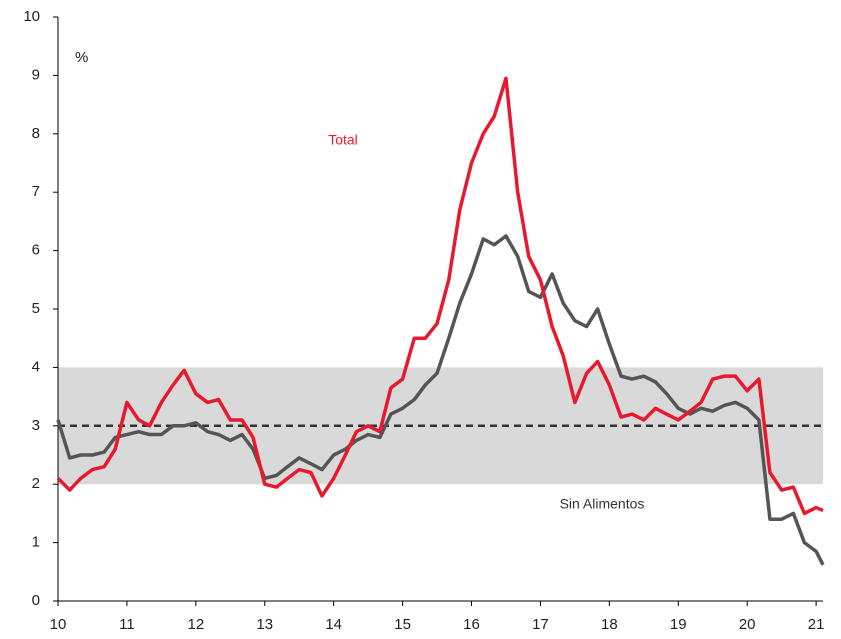 This screenshot has height=639, width=841. What do you see at coordinates (36, 308) in the screenshot?
I see `y-tick-label: 5` at bounding box center [36, 308].